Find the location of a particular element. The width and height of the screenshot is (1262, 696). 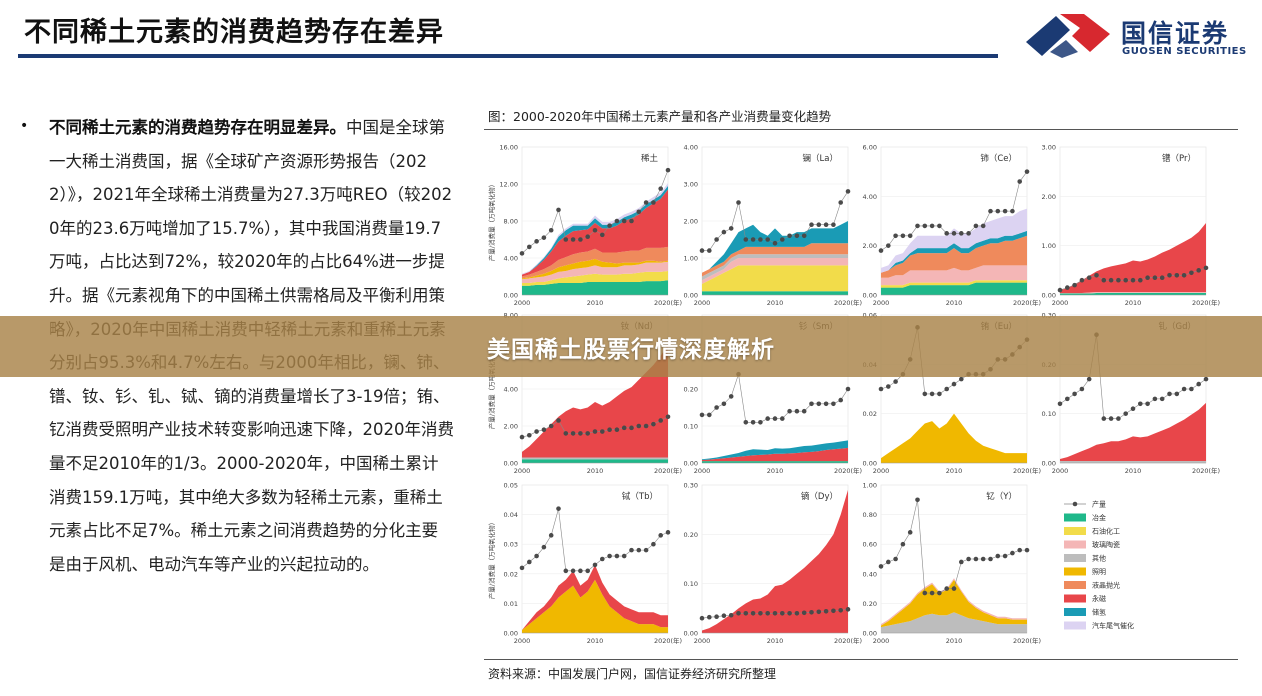

figure-bottom-rule is located at coordinates (861, 659).